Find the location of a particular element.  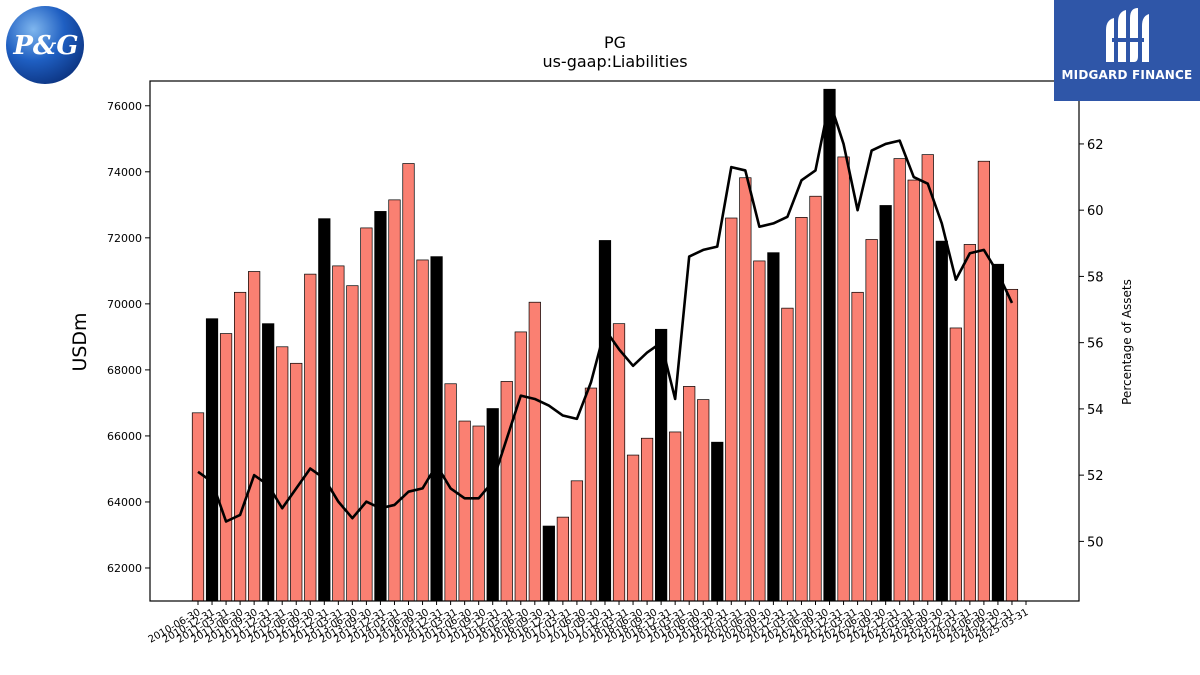

y-tick-label: 68000 is located at coordinates (124, 370).